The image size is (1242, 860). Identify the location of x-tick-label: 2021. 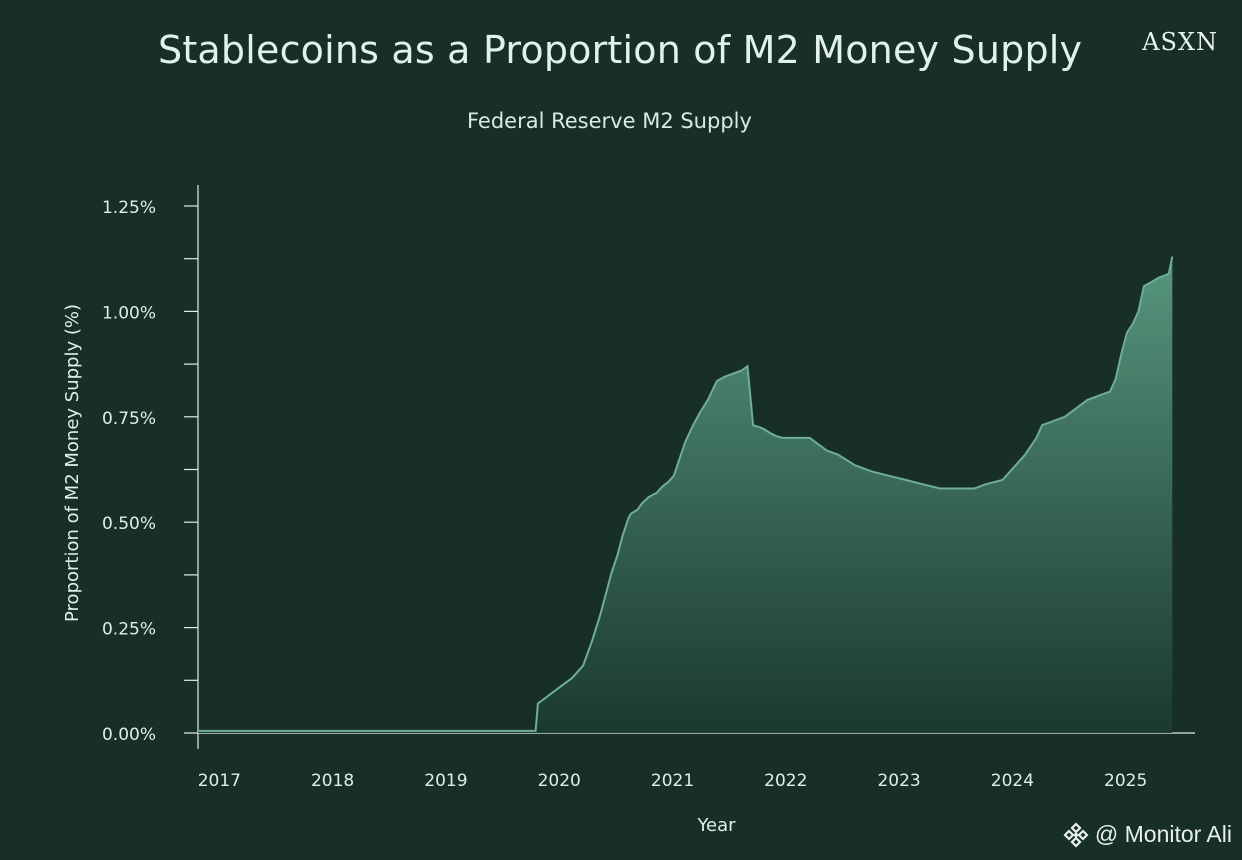
(672, 781).